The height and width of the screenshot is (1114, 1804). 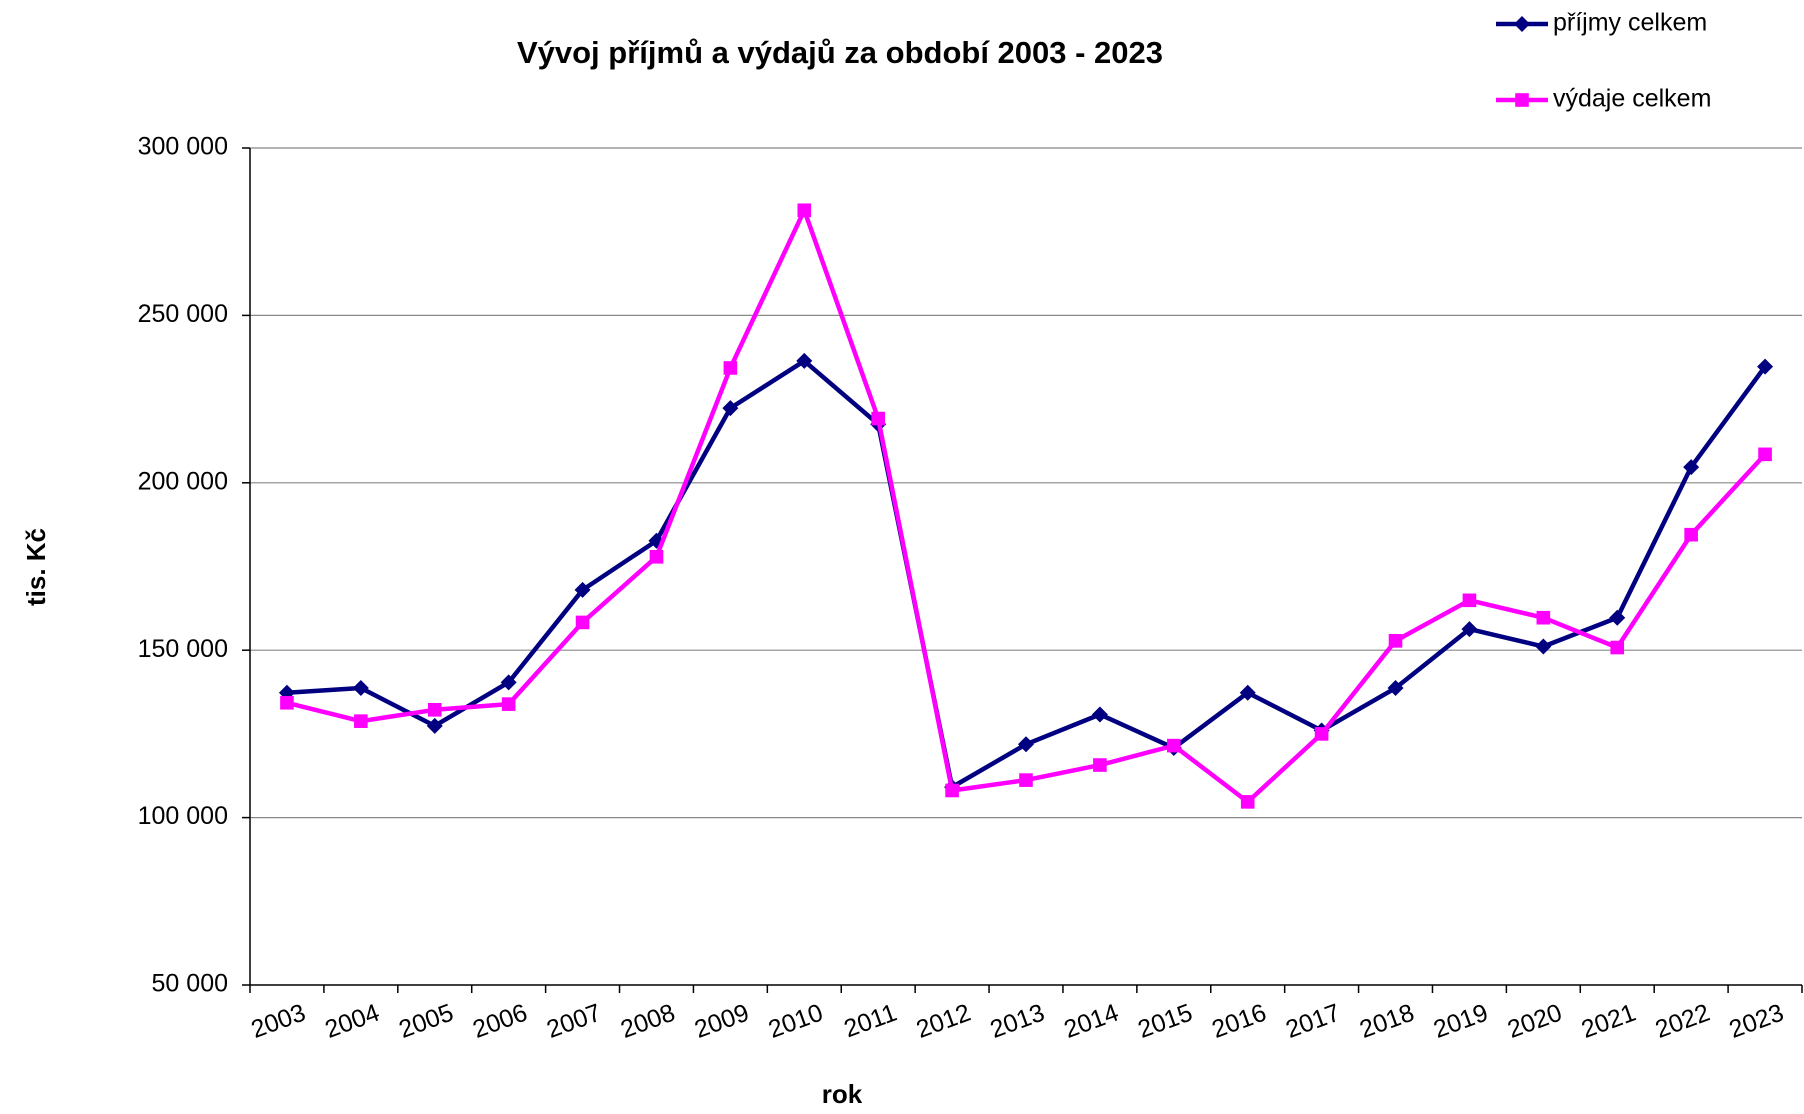 I want to click on x-tick-label: 2022, so click(x=1683, y=1021).